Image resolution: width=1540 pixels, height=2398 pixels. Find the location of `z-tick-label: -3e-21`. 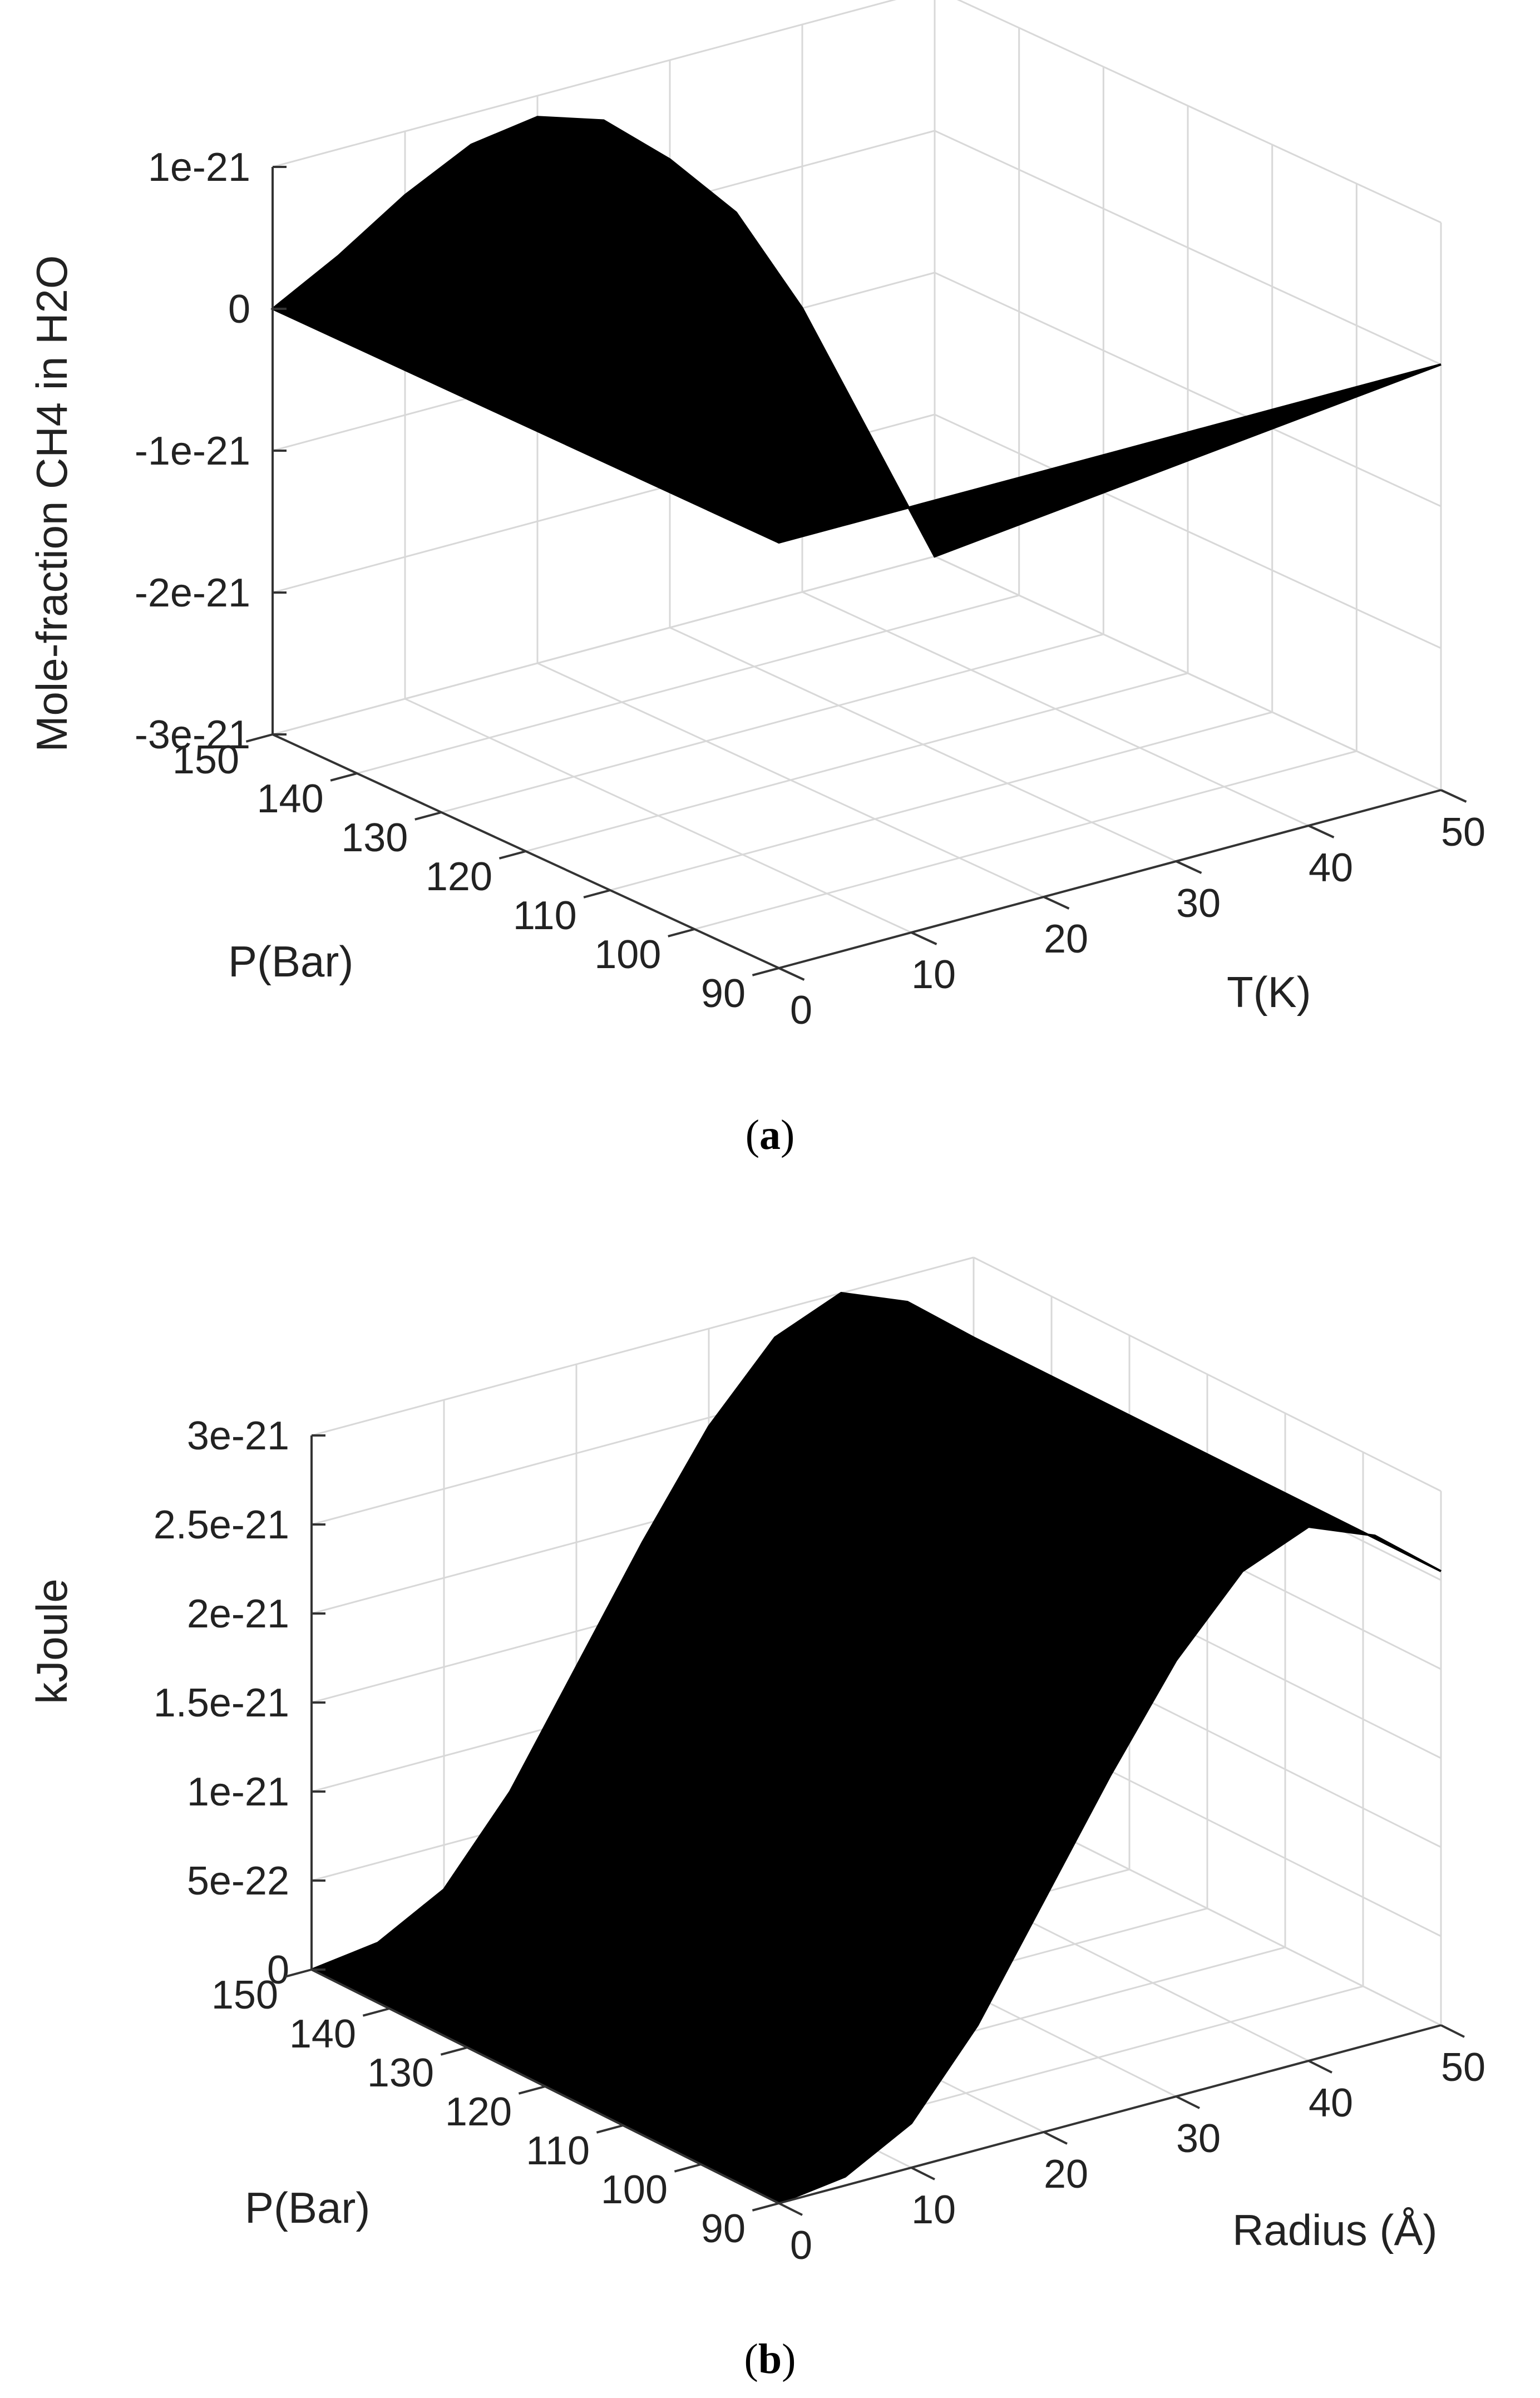

z-tick-label: -3e-21 is located at coordinates (192, 735).